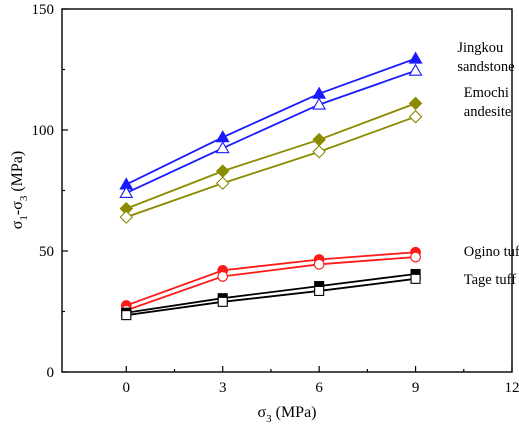  What do you see at coordinates (319, 388) in the screenshot?
I see `x-tick-label-2: 6` at bounding box center [319, 388].